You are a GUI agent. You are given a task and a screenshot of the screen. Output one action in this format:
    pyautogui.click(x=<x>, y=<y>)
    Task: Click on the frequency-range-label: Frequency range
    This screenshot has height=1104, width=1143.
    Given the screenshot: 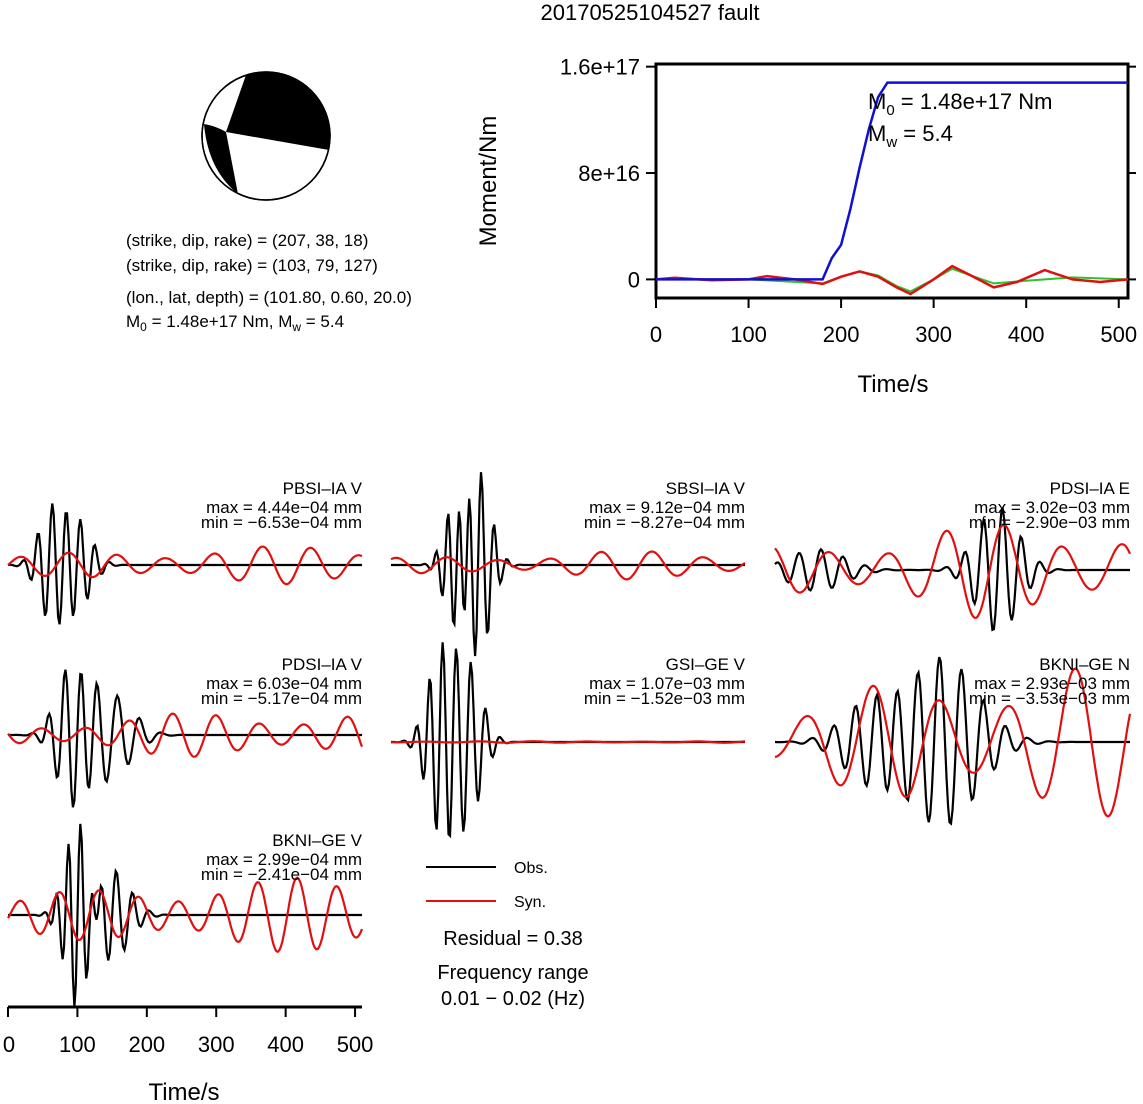 What is the action you would take?
    pyautogui.click(x=512, y=973)
    